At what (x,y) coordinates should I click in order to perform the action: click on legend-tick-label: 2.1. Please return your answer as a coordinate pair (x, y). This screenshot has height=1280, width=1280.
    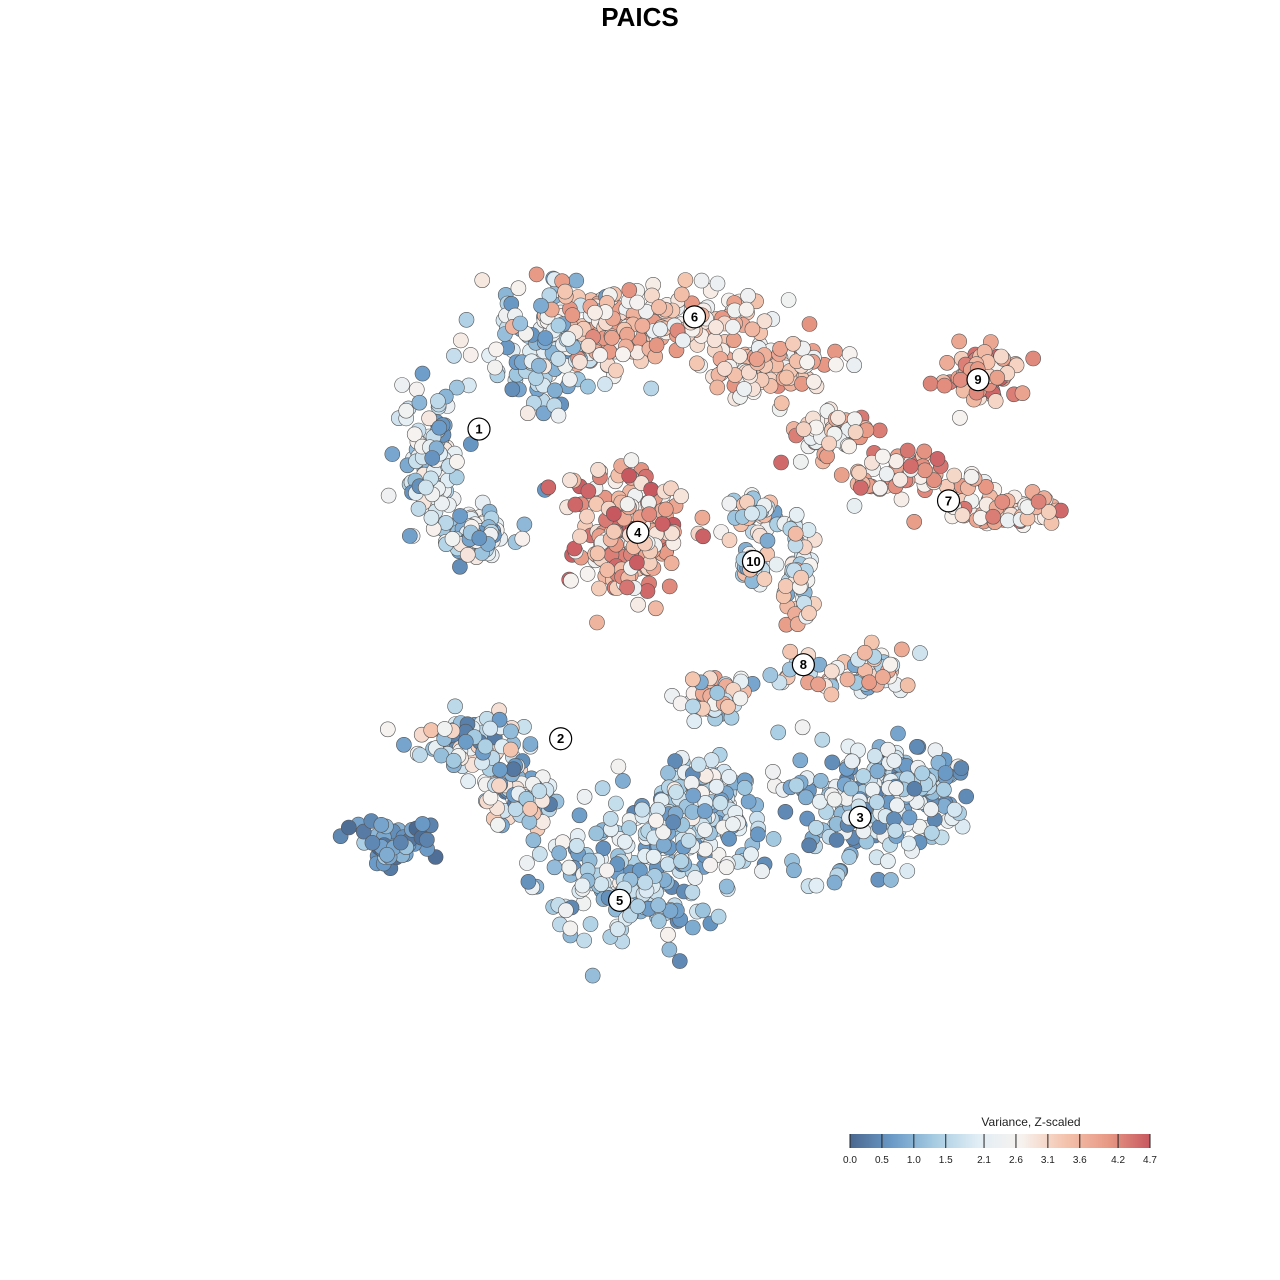
    Looking at the image, I should click on (984, 1160).